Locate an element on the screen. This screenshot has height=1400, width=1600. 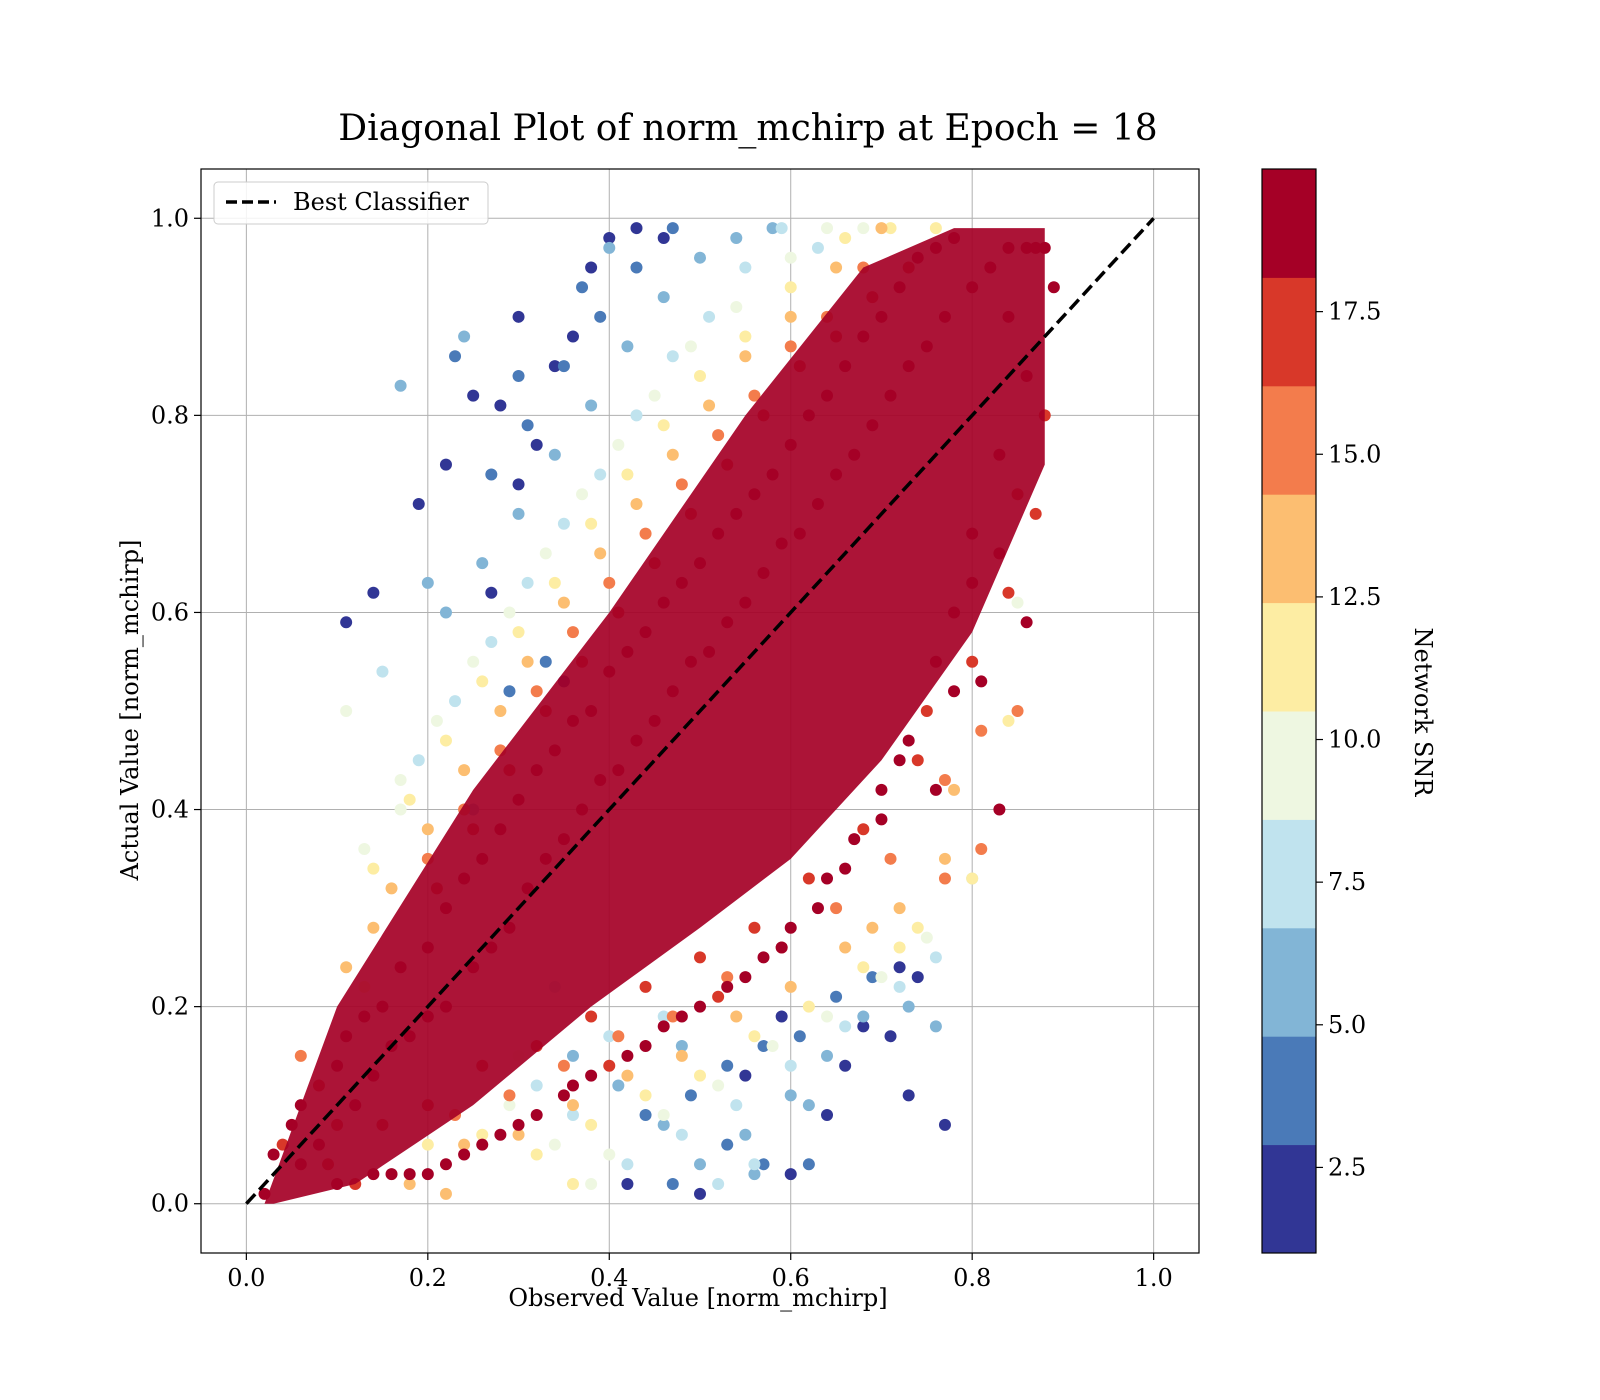
colorbar-tick-label: 17.5 is located at coordinates (1354, 312).